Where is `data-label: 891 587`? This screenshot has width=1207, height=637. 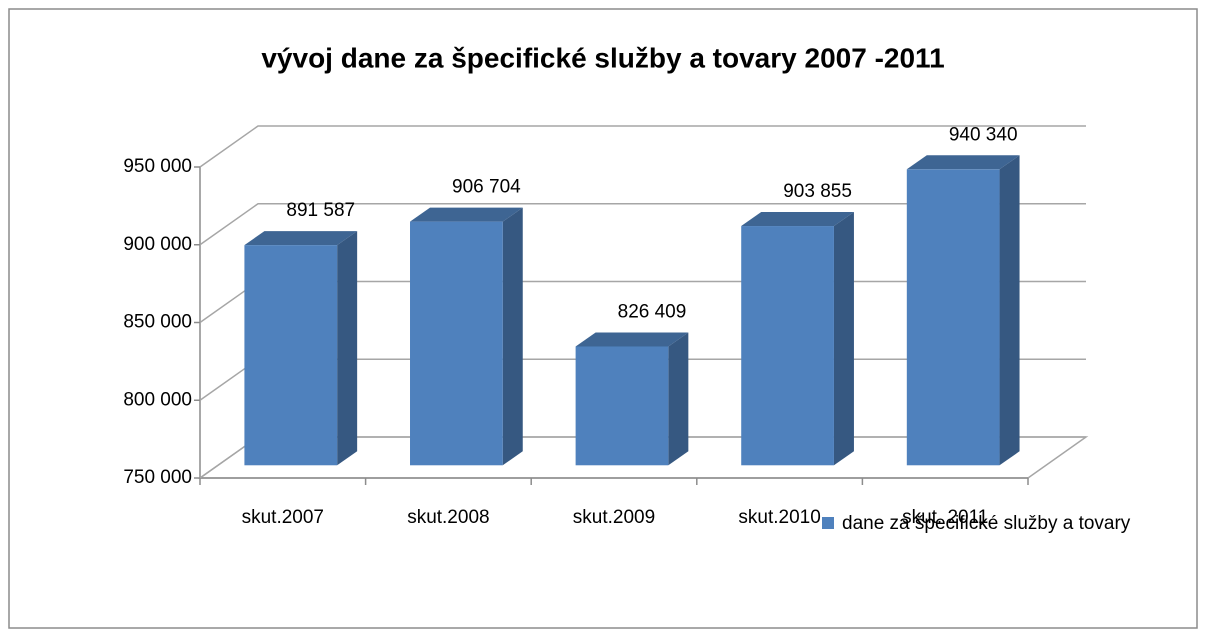 data-label: 891 587 is located at coordinates (320, 210).